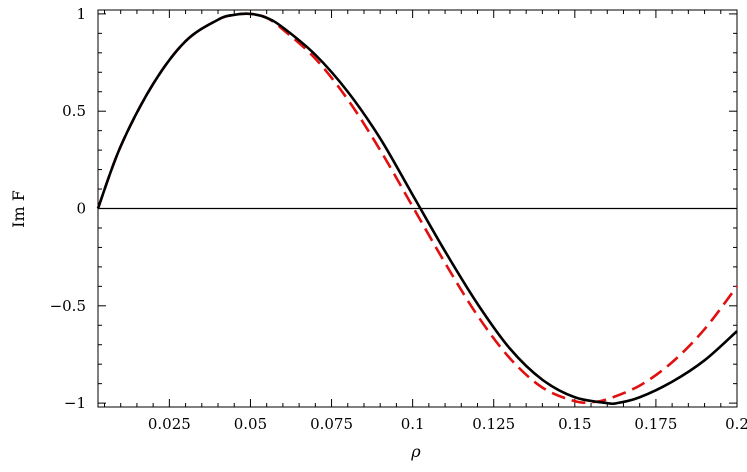 The height and width of the screenshot is (472, 747). What do you see at coordinates (655, 424) in the screenshot?
I see `x-tick-label: 0.175` at bounding box center [655, 424].